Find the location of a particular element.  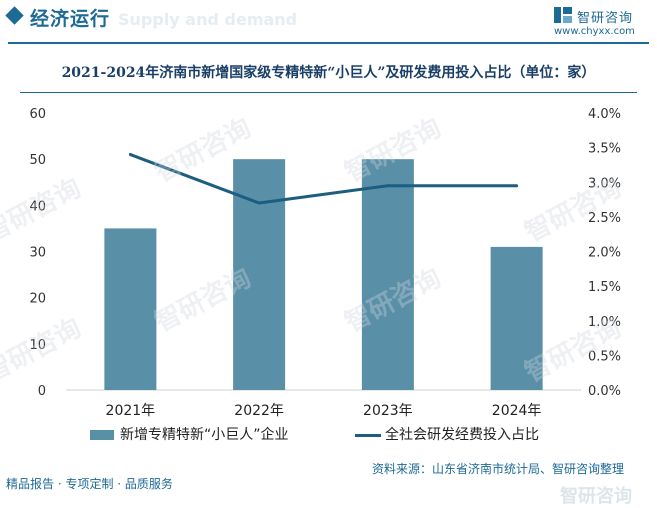

y-left-tick-label: 50 is located at coordinates (37, 160).